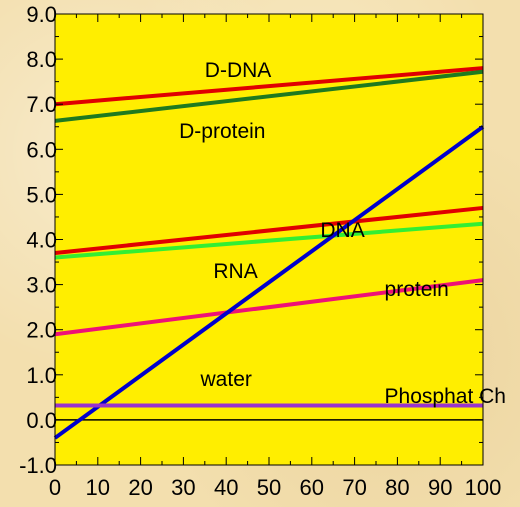 Image resolution: width=520 pixels, height=507 pixels. Describe the element at coordinates (238, 70) in the screenshot. I see `series-label-d-dna: D-DNA` at that location.